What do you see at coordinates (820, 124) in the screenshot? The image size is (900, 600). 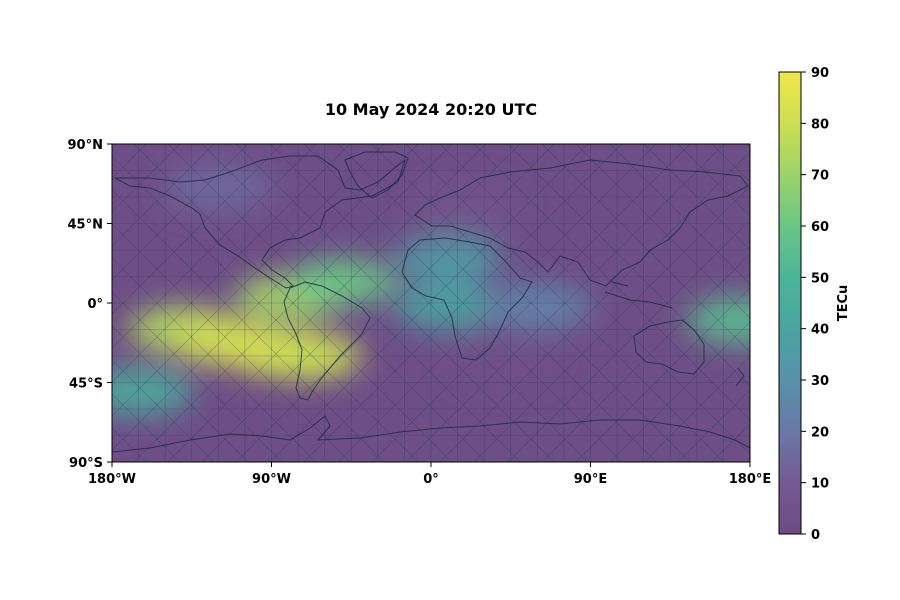 I see `colorbar-tick-label: 80` at bounding box center [820, 124].